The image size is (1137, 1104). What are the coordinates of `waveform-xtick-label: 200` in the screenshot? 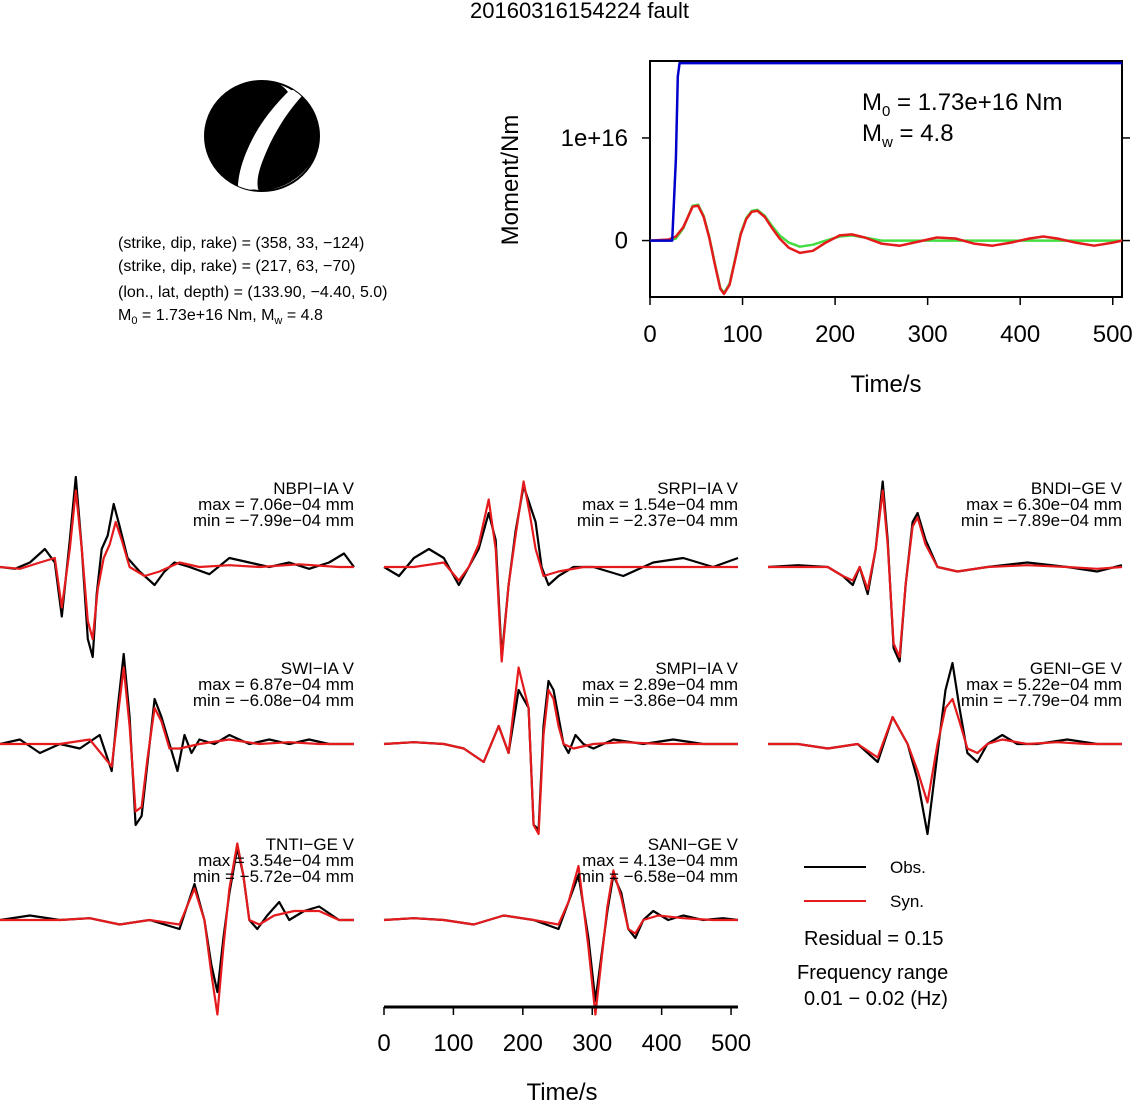 It's located at (523, 1043).